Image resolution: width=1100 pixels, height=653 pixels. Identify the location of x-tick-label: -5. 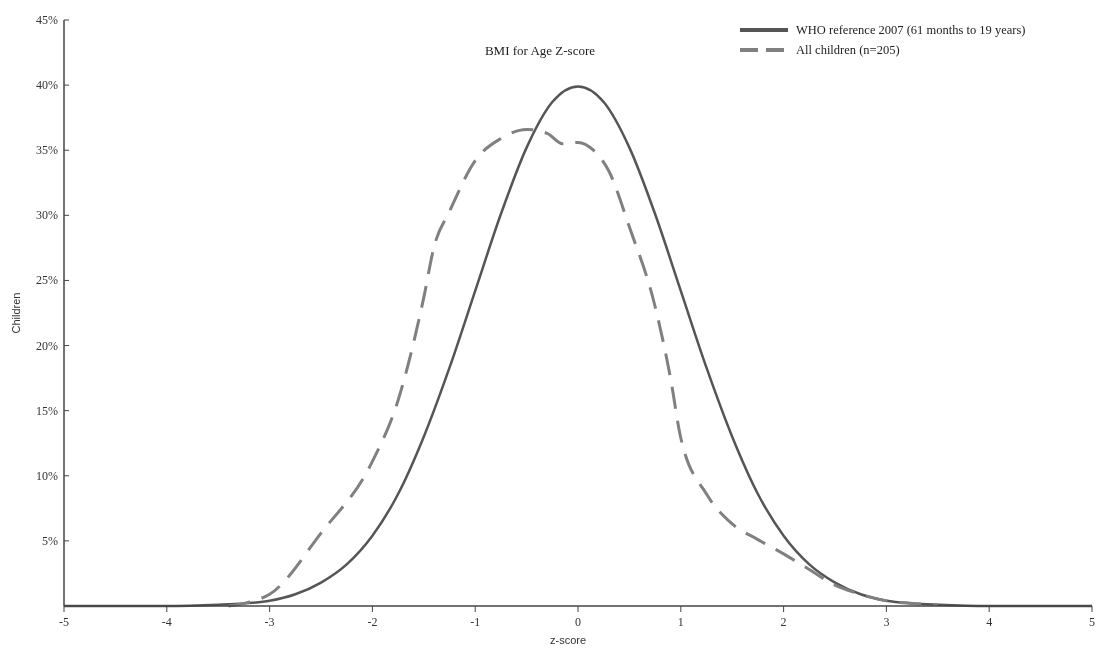
(64, 622).